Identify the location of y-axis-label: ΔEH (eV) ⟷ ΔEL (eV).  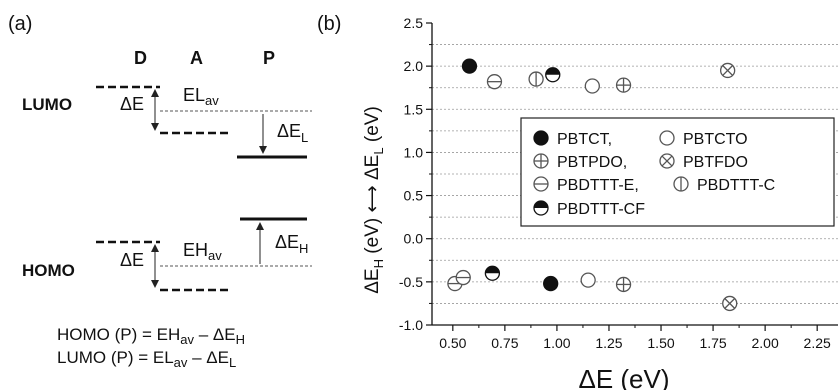
(374, 200).